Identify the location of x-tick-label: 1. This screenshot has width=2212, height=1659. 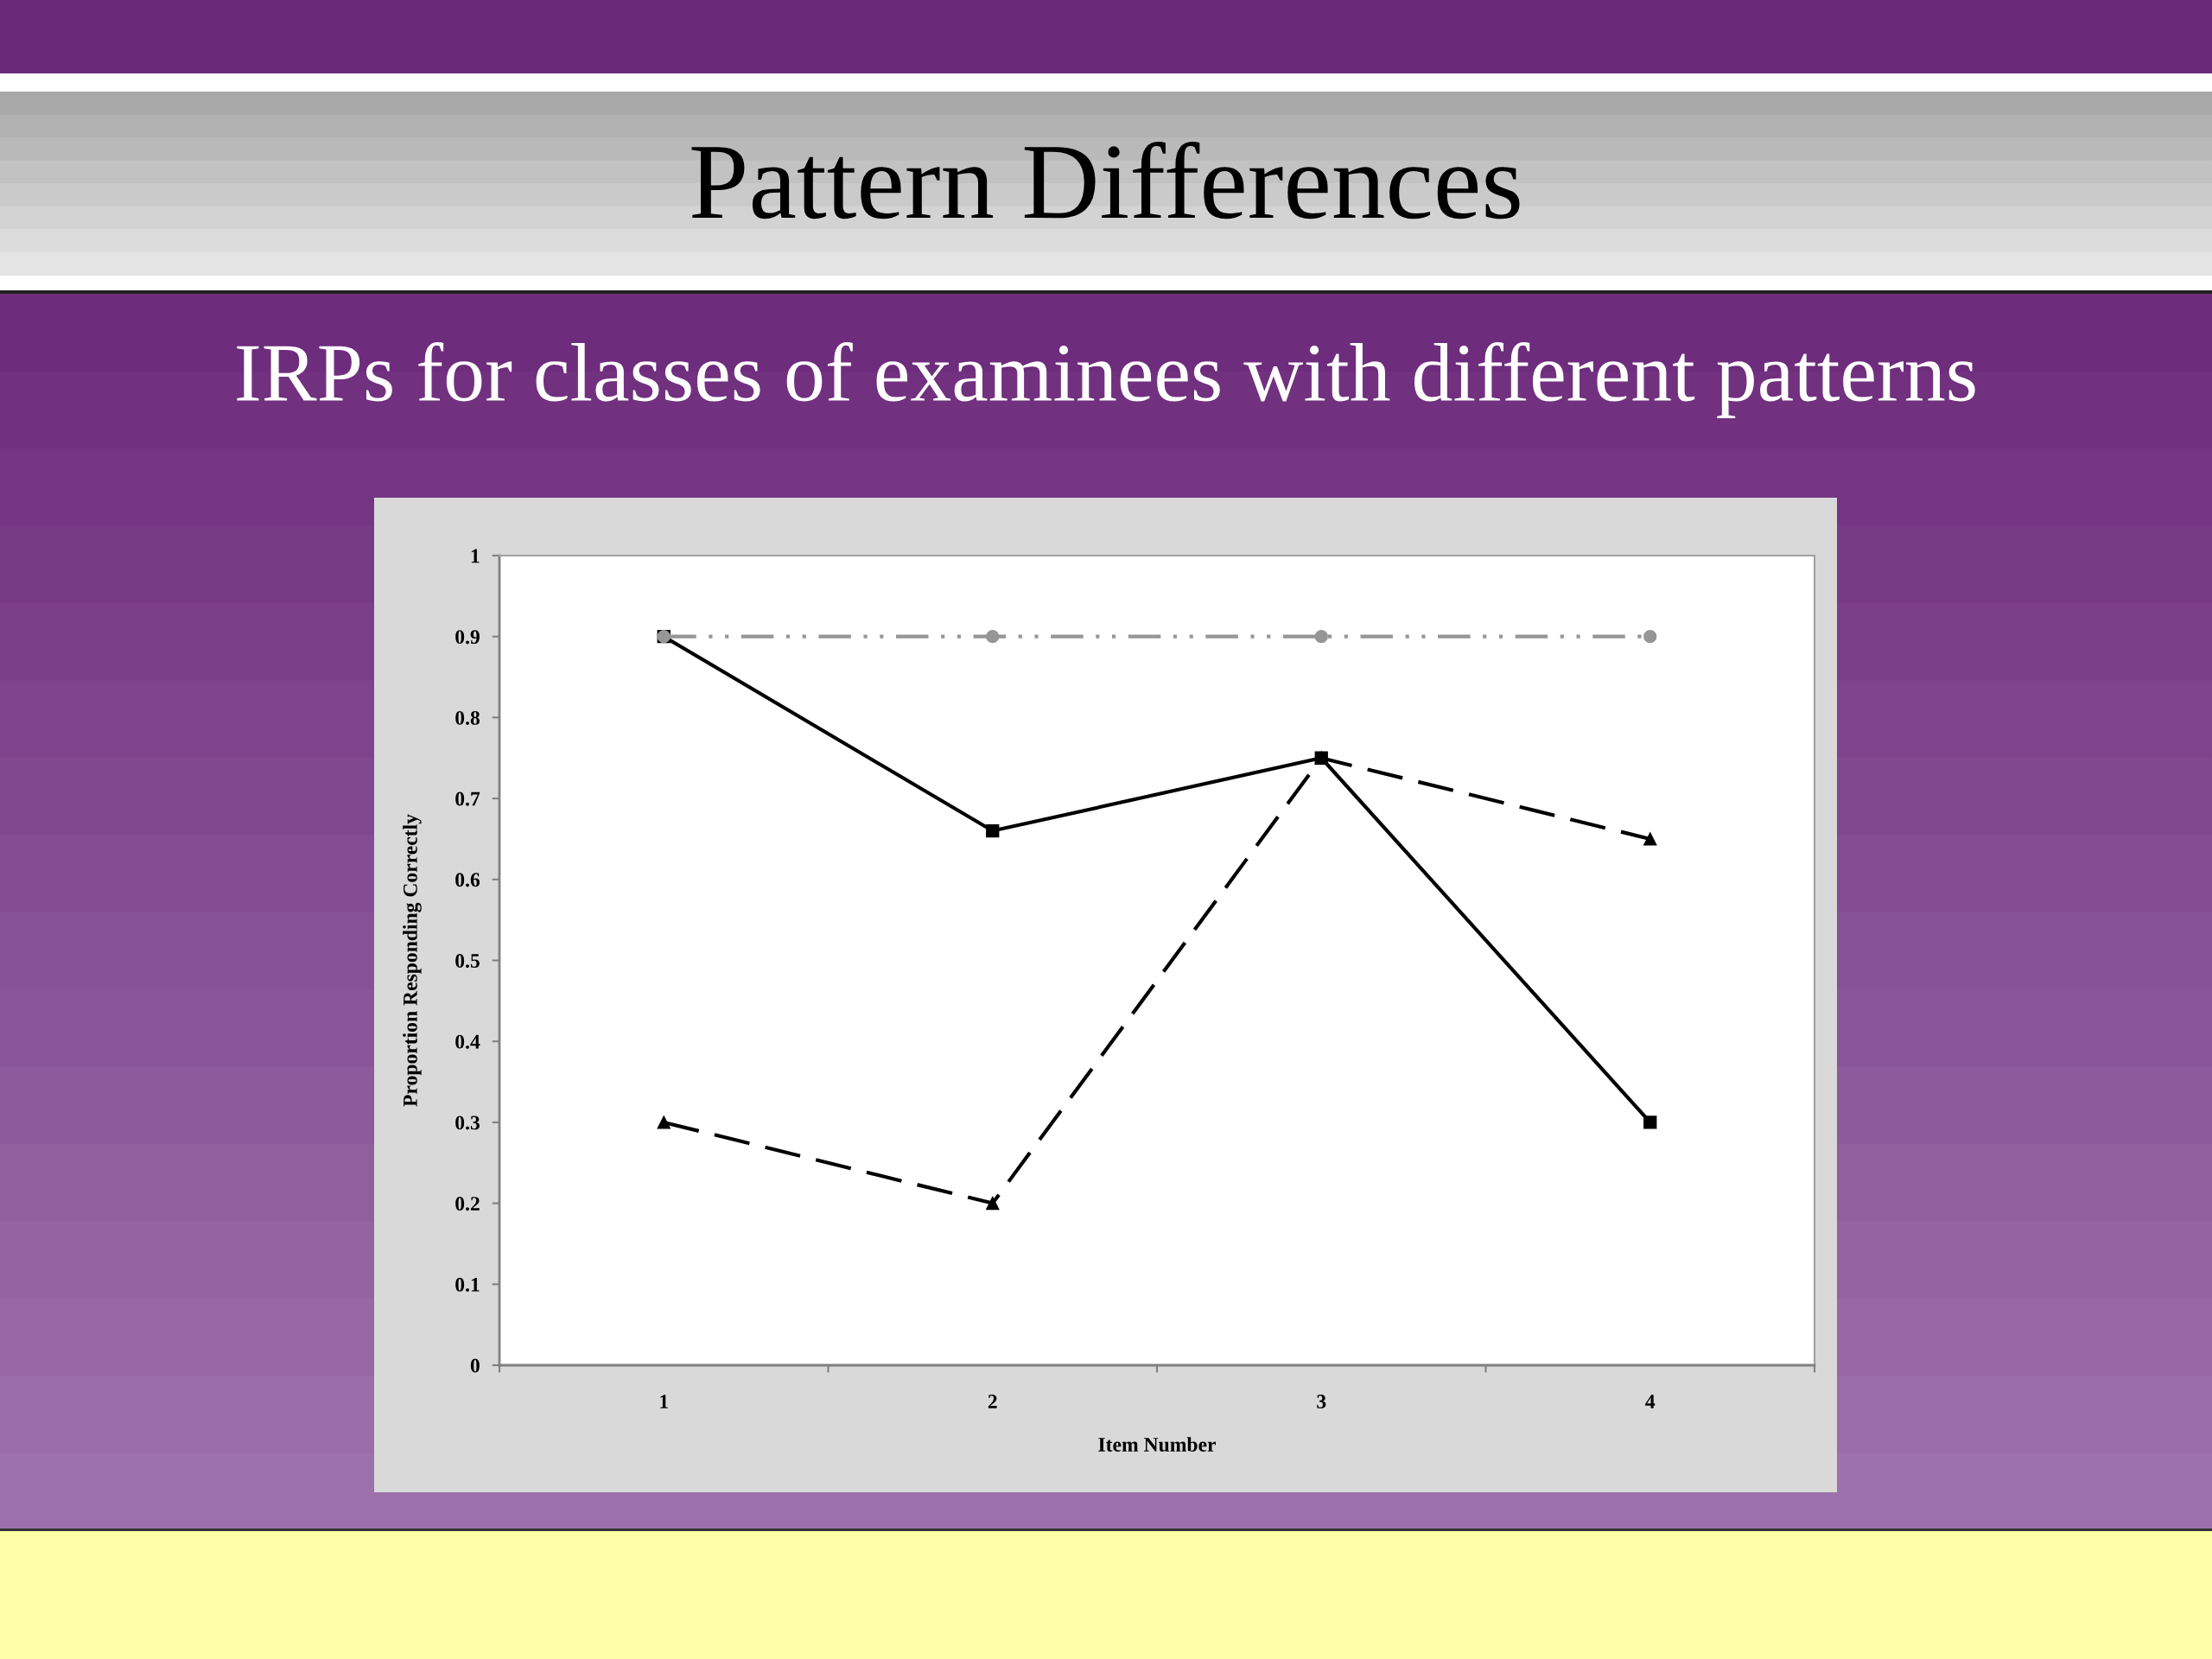
(664, 1401).